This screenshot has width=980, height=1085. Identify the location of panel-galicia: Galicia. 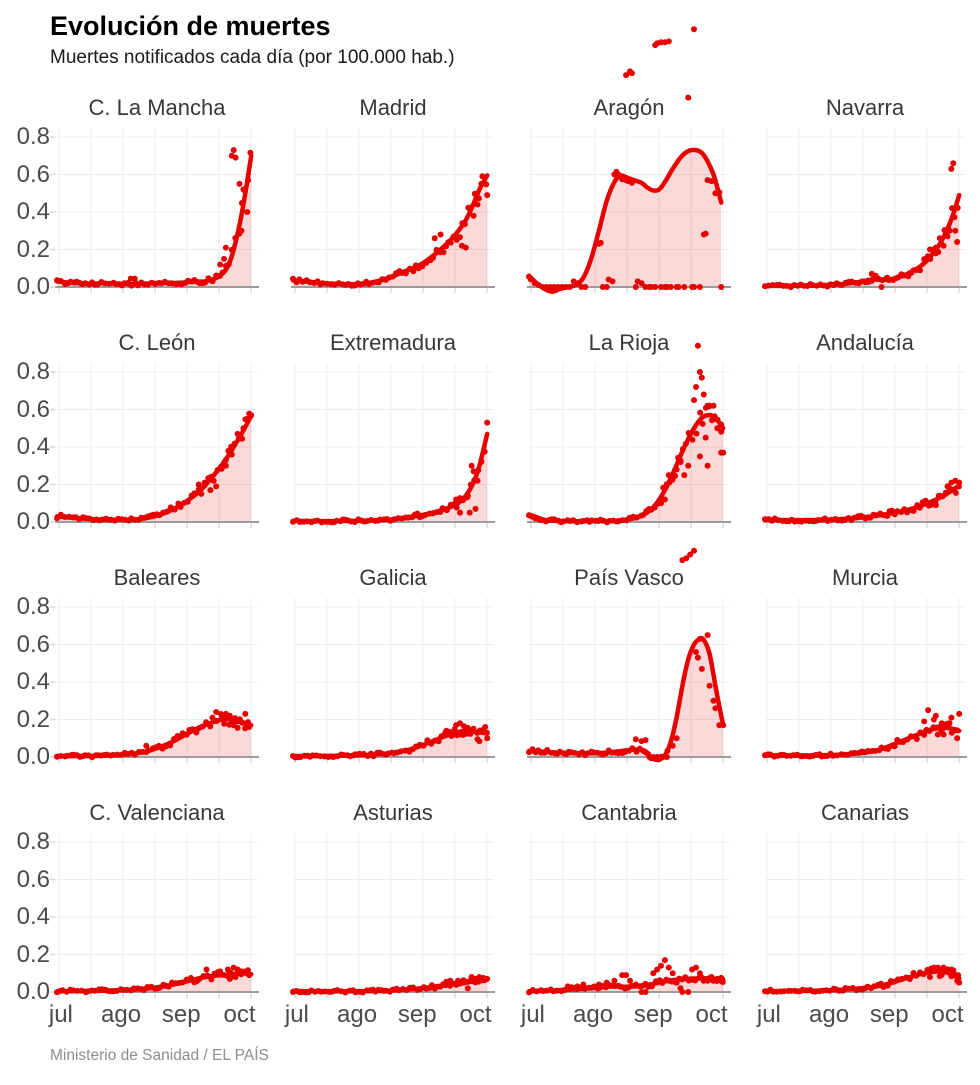
(392, 664).